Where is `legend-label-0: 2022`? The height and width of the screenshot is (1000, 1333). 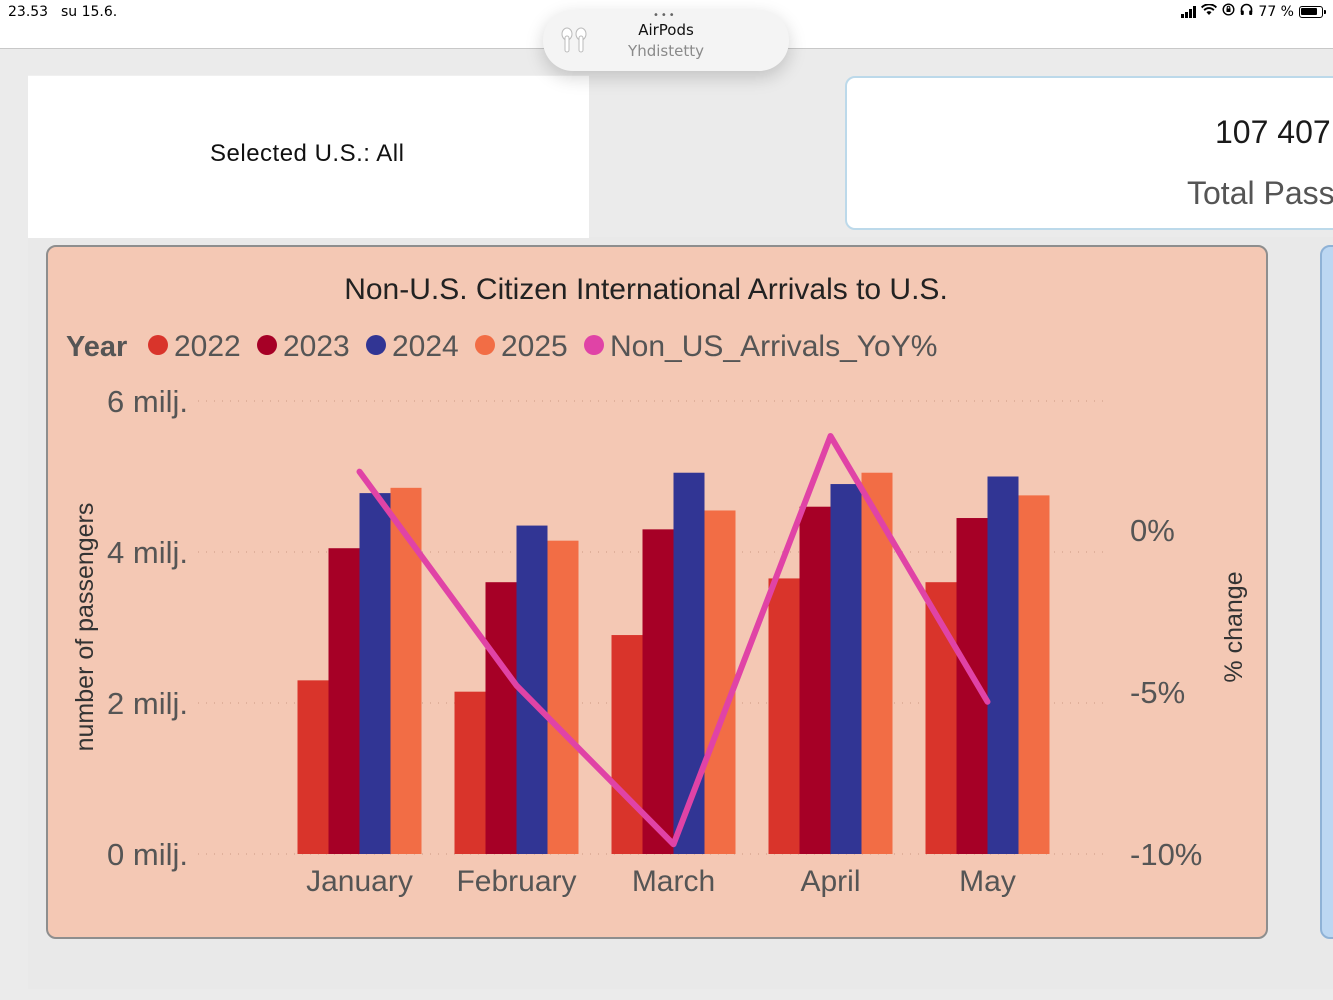
legend-label-0: 2022 is located at coordinates (207, 346).